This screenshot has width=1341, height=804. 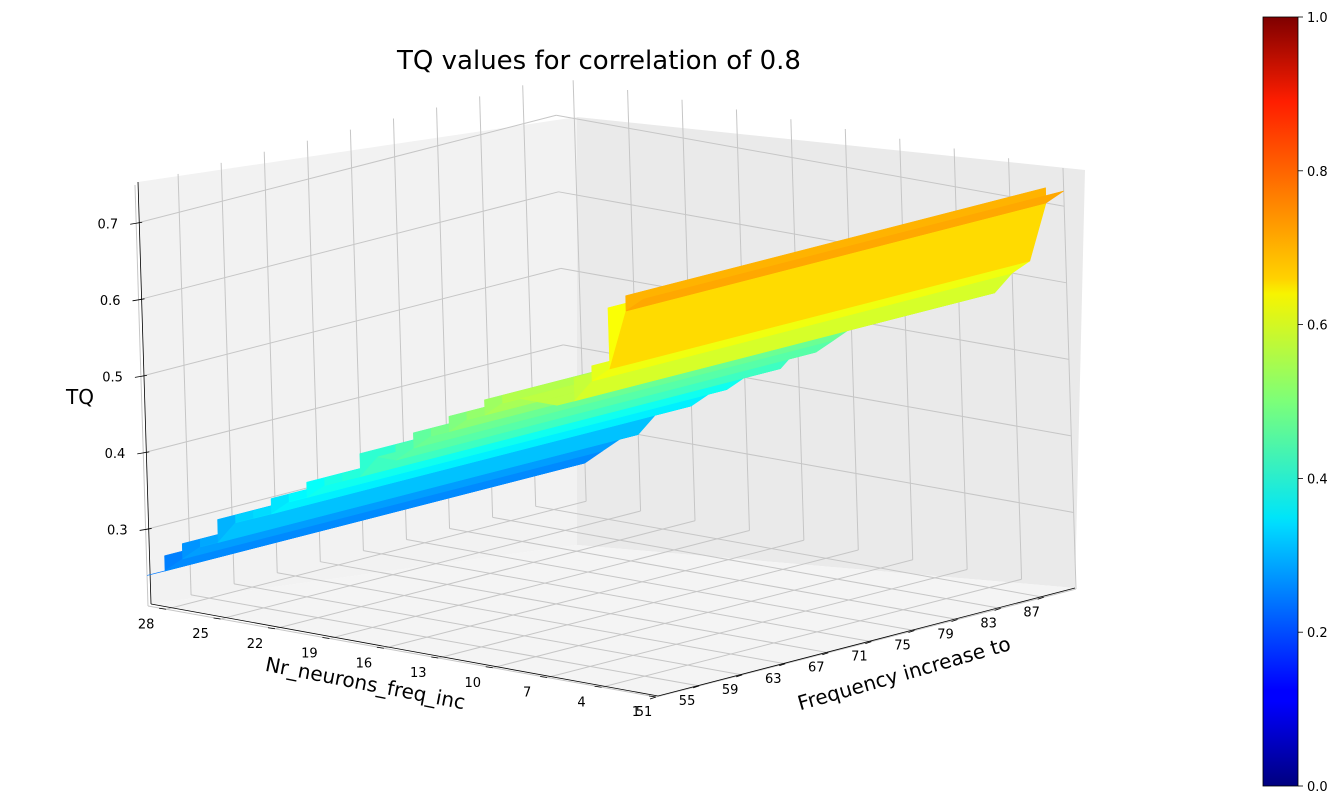 I want to click on y-tick-label: 13, so click(x=418, y=673).